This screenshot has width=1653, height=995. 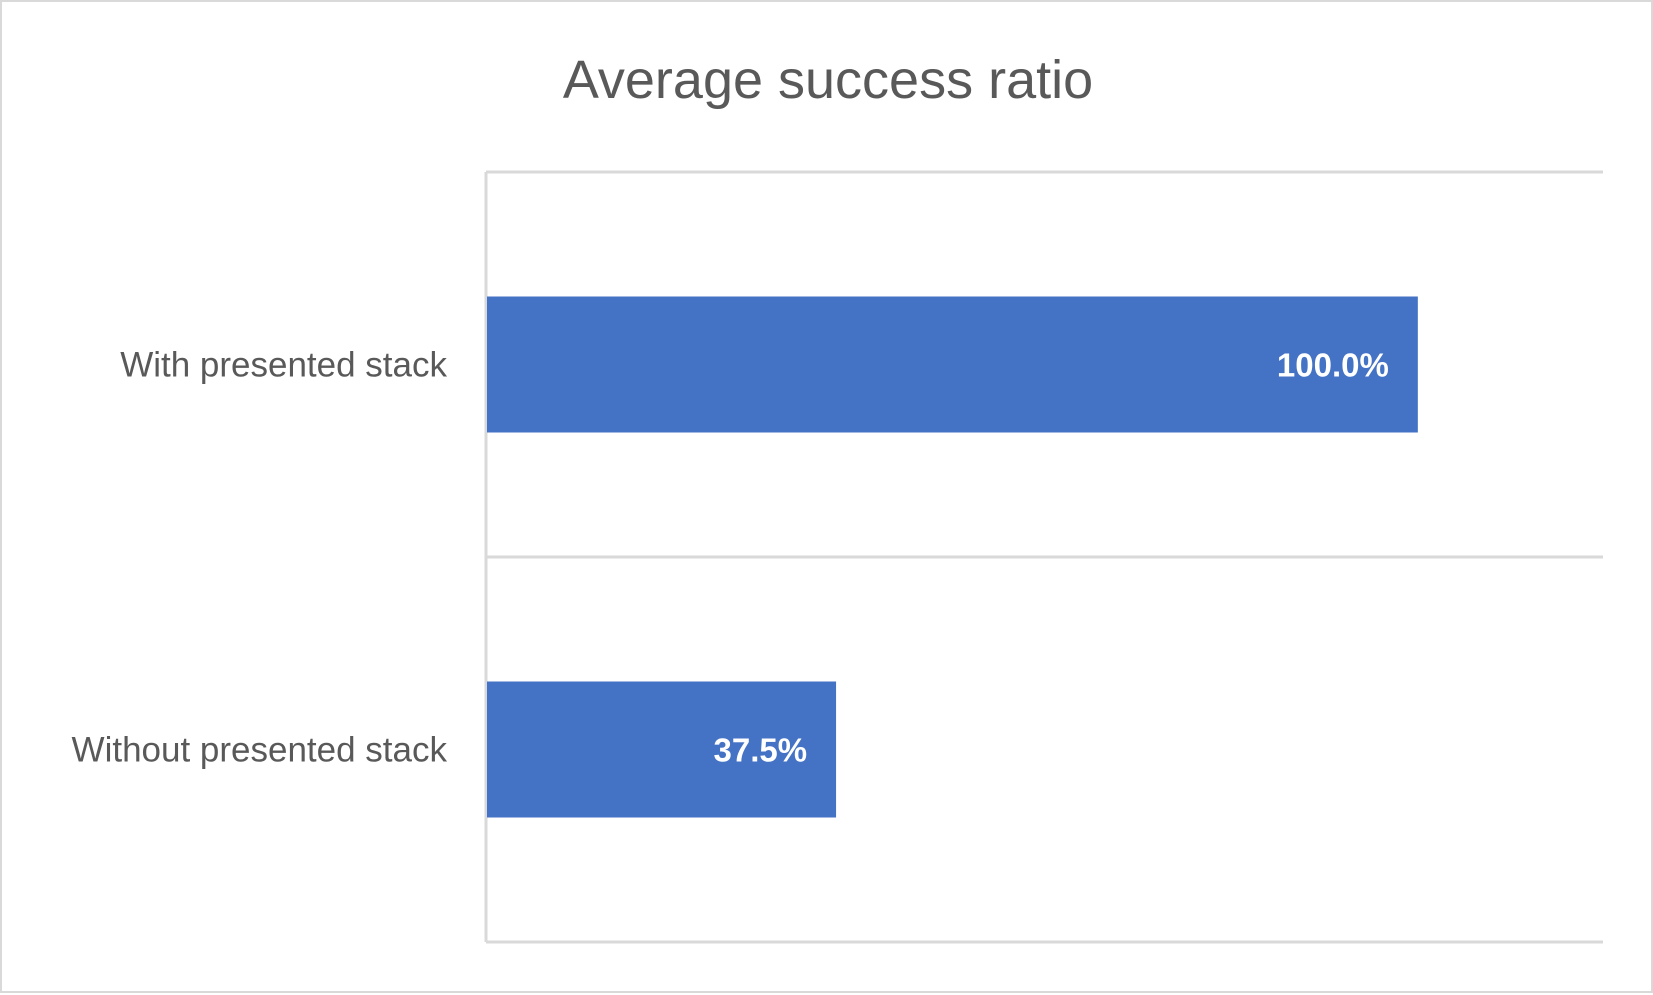 What do you see at coordinates (1333, 365) in the screenshot?
I see `data-label: 100.0%` at bounding box center [1333, 365].